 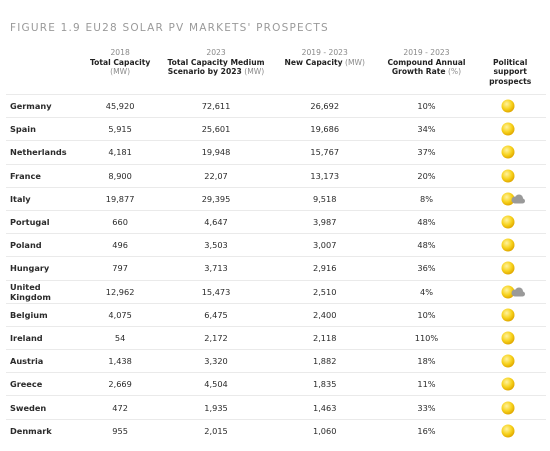 I want to click on header-year: 2023, so click(x=216, y=52).